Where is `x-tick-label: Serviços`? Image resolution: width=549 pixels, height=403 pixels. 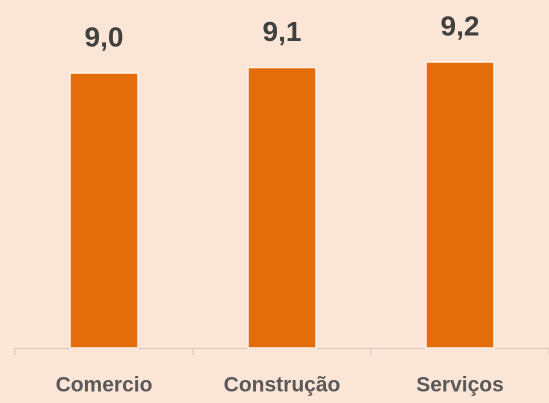
x-tick-label: Serviços is located at coordinates (460, 385).